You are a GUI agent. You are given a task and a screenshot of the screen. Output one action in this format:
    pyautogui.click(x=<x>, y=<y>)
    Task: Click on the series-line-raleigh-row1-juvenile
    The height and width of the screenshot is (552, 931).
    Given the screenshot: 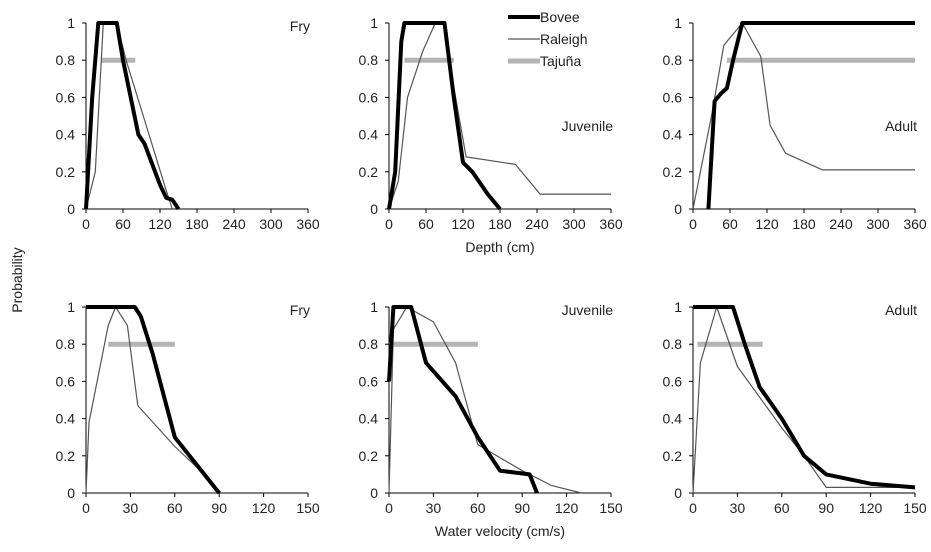 What is the action you would take?
    pyautogui.click(x=499, y=116)
    